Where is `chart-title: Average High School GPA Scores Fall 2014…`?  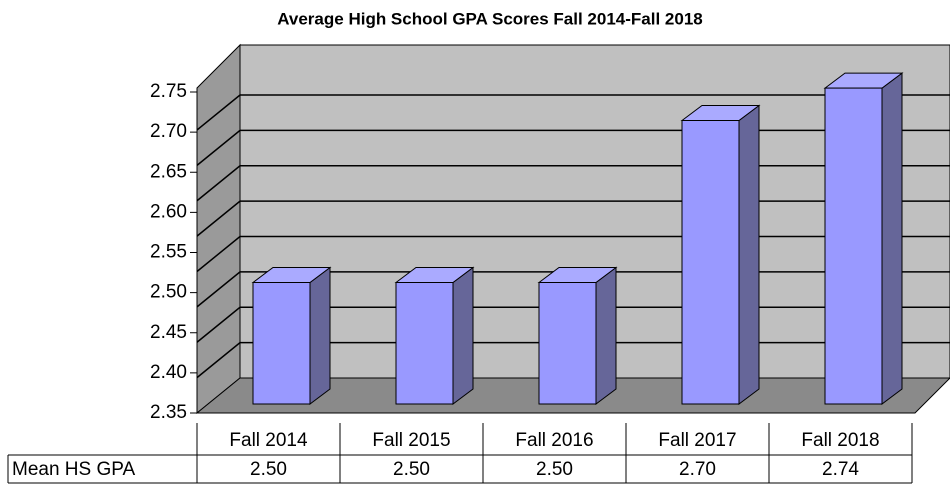
chart-title: Average High School GPA Scores Fall 2014… is located at coordinates (489, 18).